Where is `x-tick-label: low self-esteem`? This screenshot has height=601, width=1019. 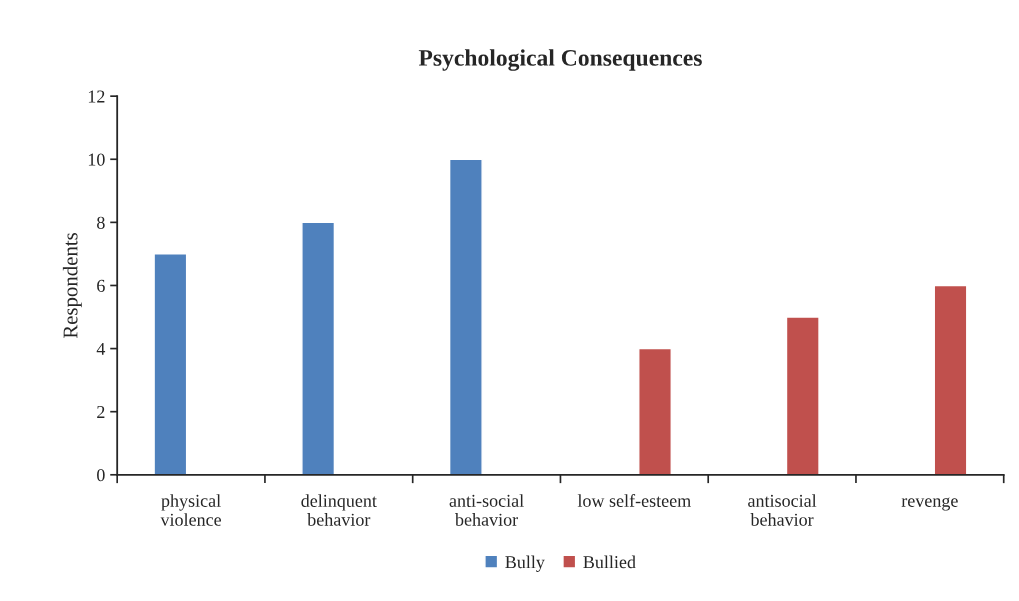
x-tick-label: low self-esteem is located at coordinates (634, 500).